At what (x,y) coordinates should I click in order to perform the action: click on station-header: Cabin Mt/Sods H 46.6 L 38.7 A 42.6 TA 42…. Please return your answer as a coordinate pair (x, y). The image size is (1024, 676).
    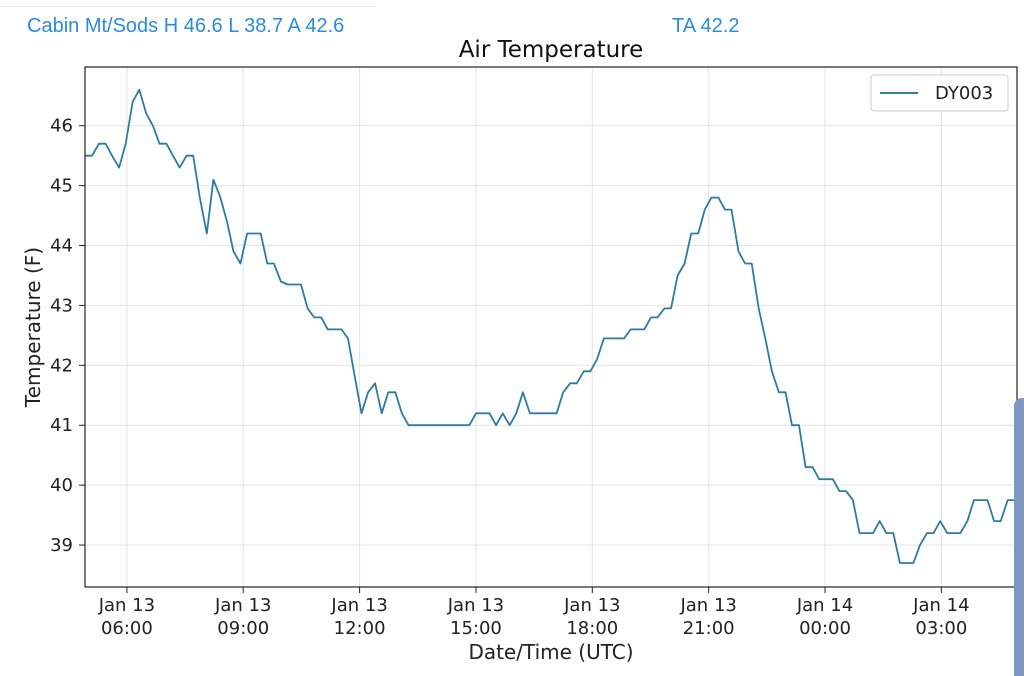
    Looking at the image, I should click on (512, 28).